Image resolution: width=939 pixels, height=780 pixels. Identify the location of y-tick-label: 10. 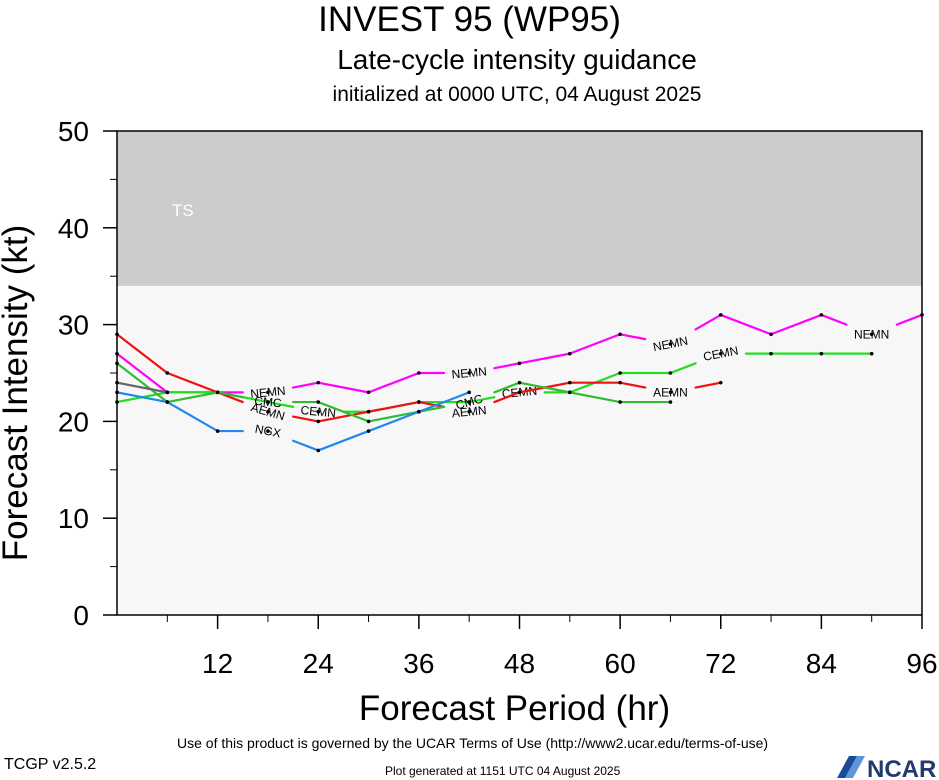
(73, 518).